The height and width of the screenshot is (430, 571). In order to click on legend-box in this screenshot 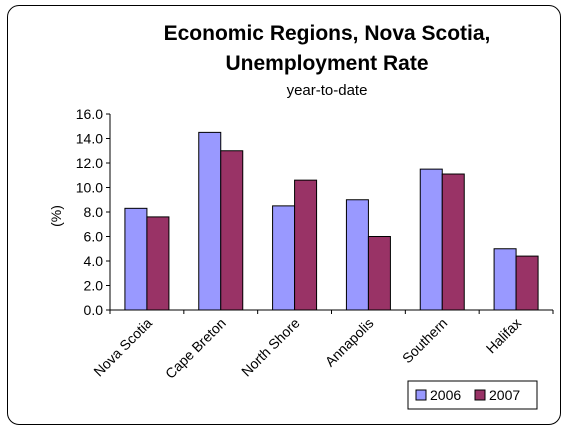, I will do `click(472, 395)`.